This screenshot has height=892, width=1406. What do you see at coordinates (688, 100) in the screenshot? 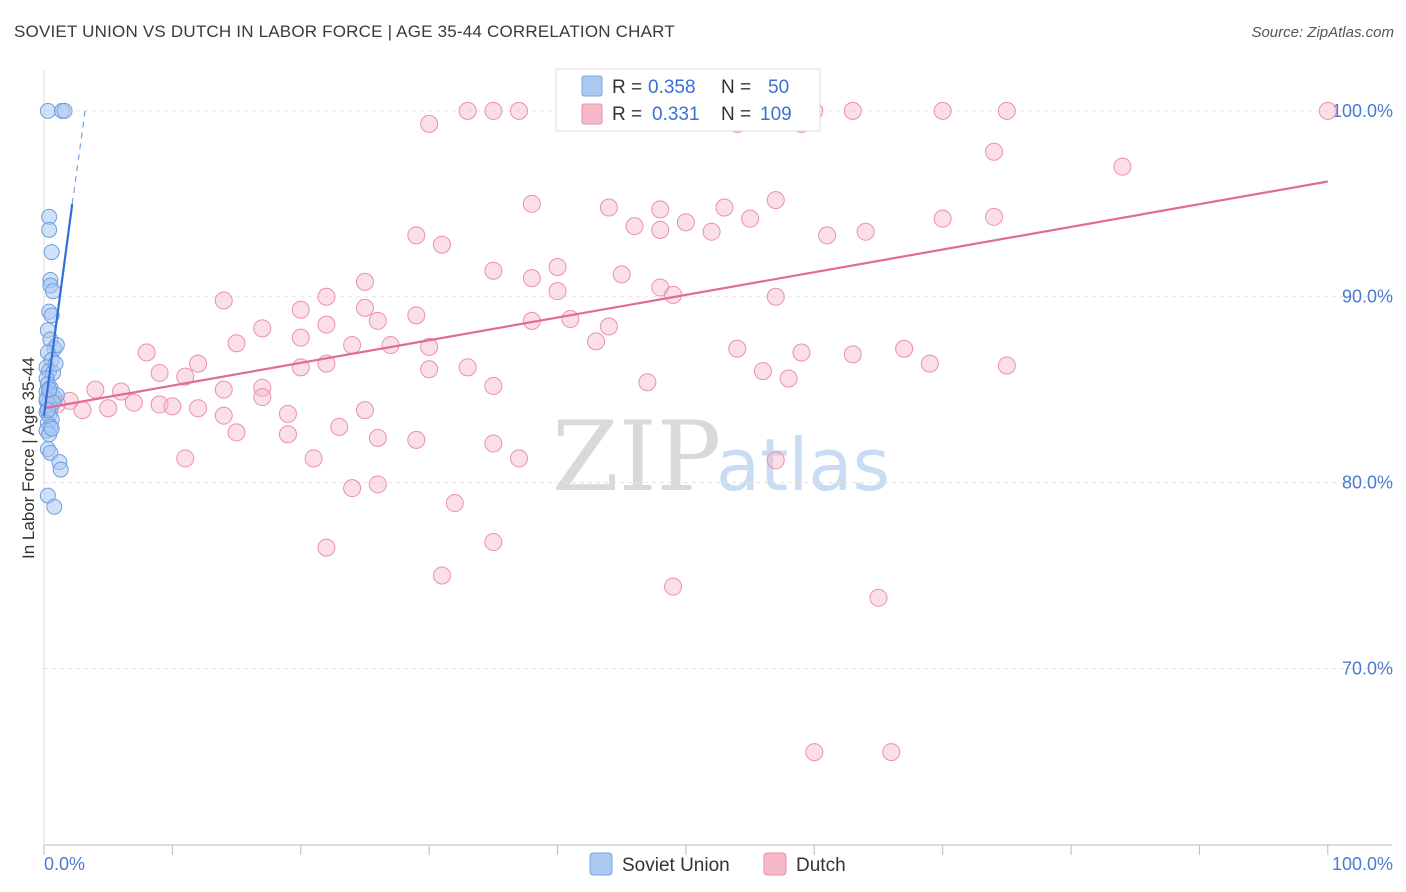
I see `stats-legend: R = 0.358 N = 50 R = 0.331 N = 109` at bounding box center [688, 100].